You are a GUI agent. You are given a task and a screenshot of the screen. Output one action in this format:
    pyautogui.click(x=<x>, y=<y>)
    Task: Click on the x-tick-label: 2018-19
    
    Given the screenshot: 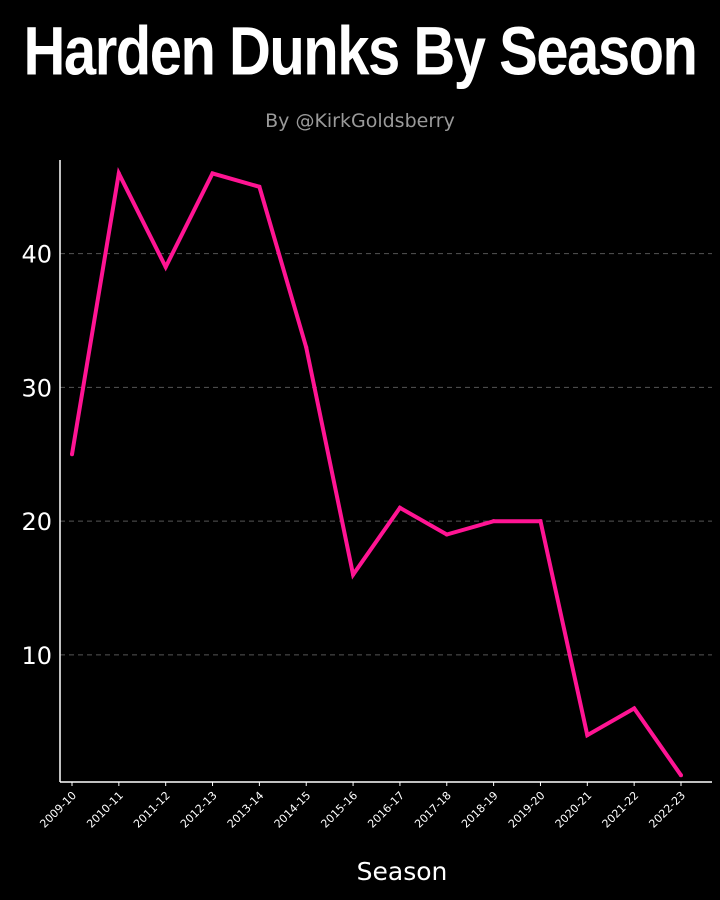 What is the action you would take?
    pyautogui.click(x=480, y=810)
    